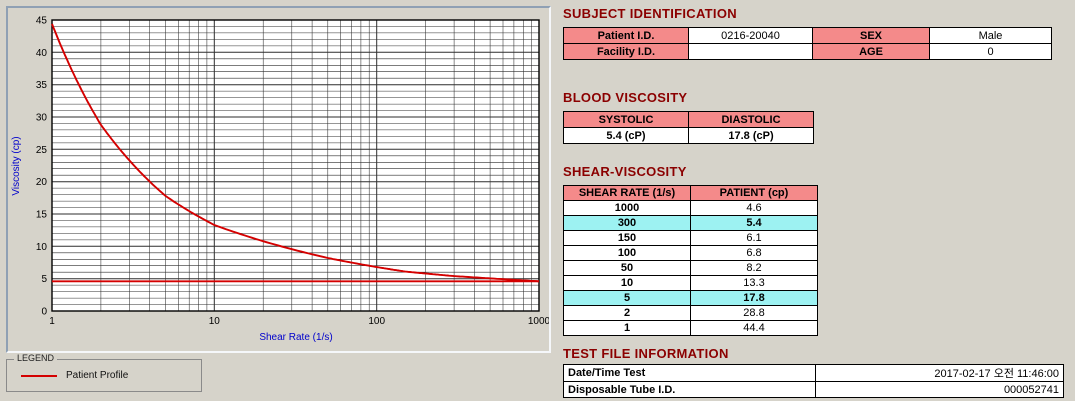  What do you see at coordinates (626, 51) in the screenshot?
I see `facility-id-label: Facility I.D.` at bounding box center [626, 51].